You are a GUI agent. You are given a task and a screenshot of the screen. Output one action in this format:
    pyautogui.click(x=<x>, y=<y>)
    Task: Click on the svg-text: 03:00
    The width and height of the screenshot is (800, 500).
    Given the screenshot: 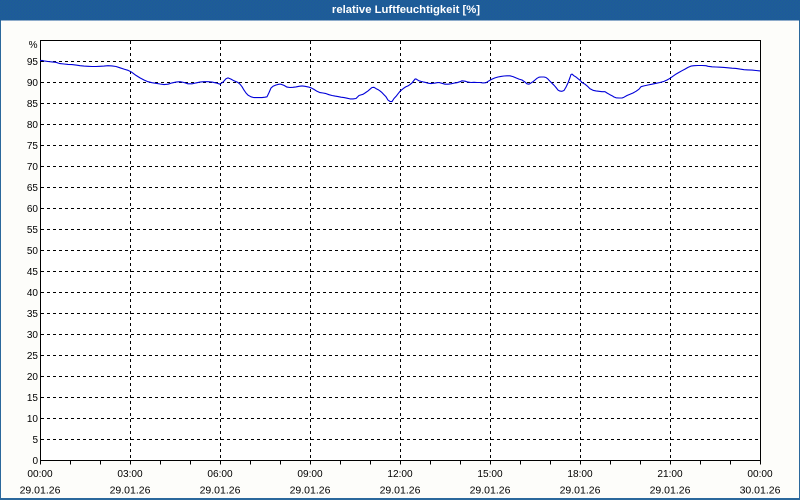 What is the action you would take?
    pyautogui.click(x=130, y=474)
    